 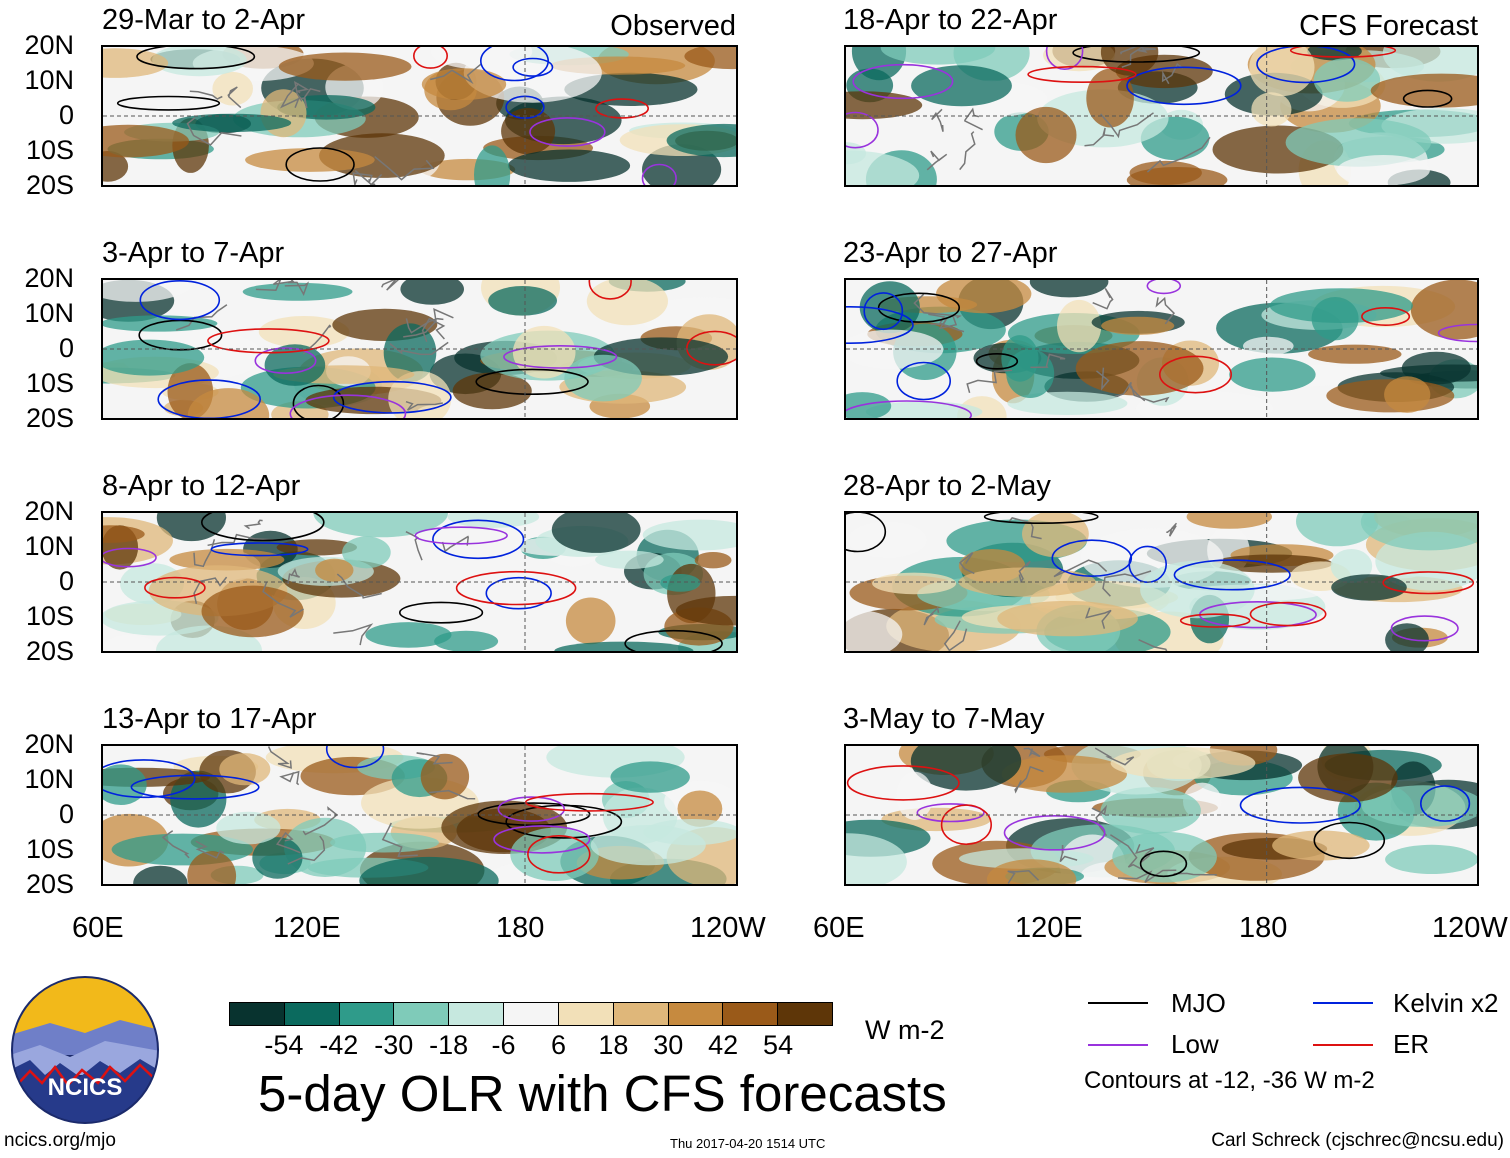 What do you see at coordinates (1198, 1003) in the screenshot?
I see `legend-label-mjo: MJO` at bounding box center [1198, 1003].